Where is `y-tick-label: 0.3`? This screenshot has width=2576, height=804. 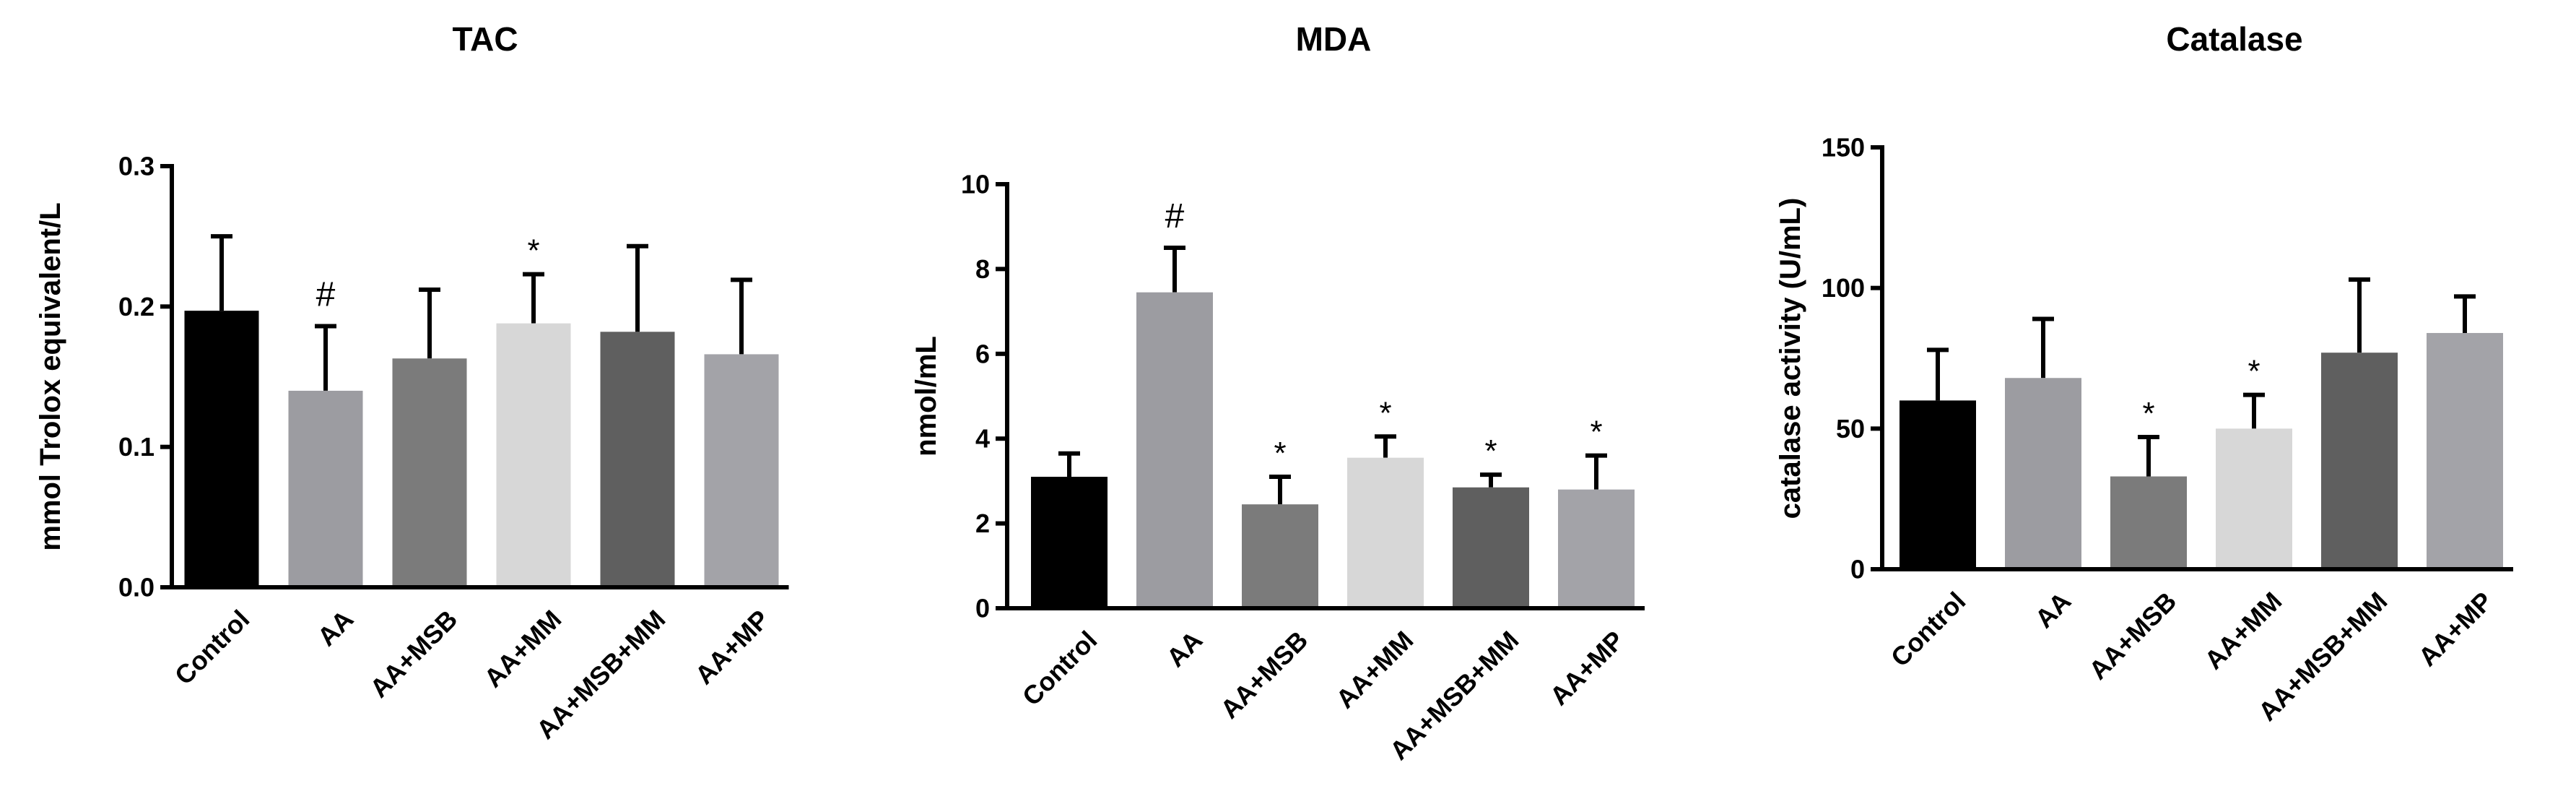 y-tick-label: 0.3 is located at coordinates (136, 166).